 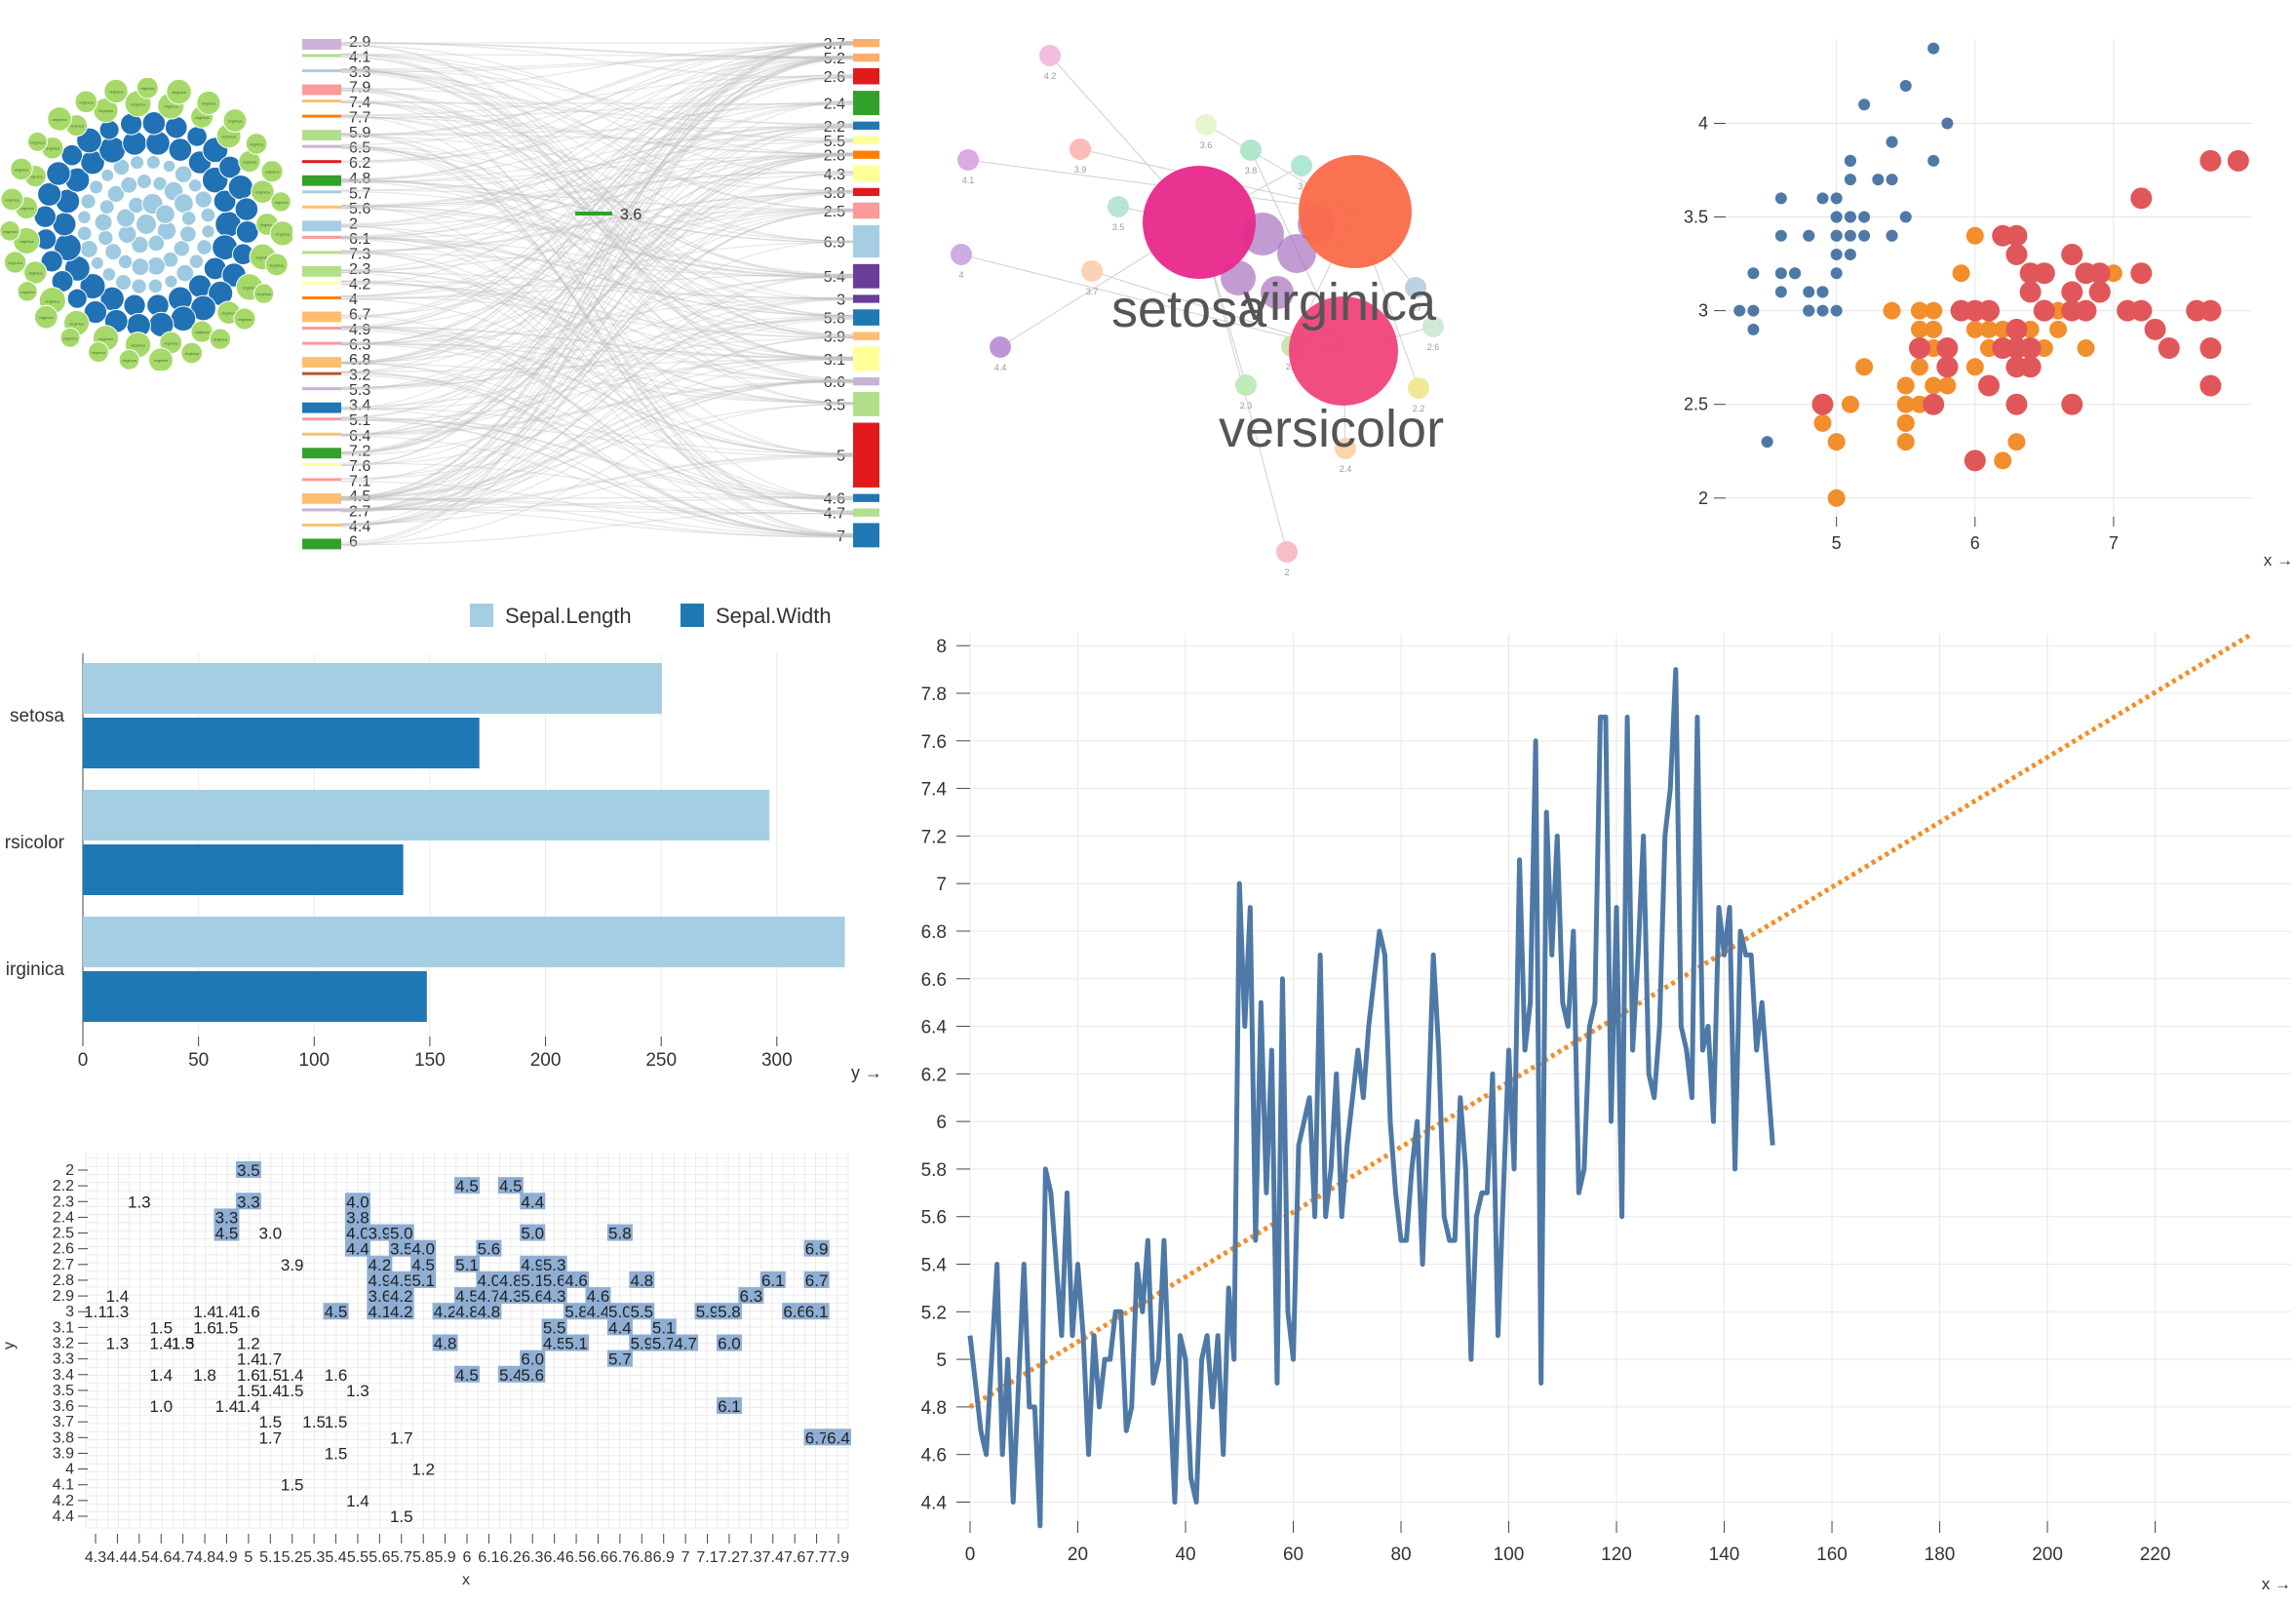 What do you see at coordinates (204, 1557) in the screenshot?
I see `text-scatter-xtick-label: 4.8` at bounding box center [204, 1557].